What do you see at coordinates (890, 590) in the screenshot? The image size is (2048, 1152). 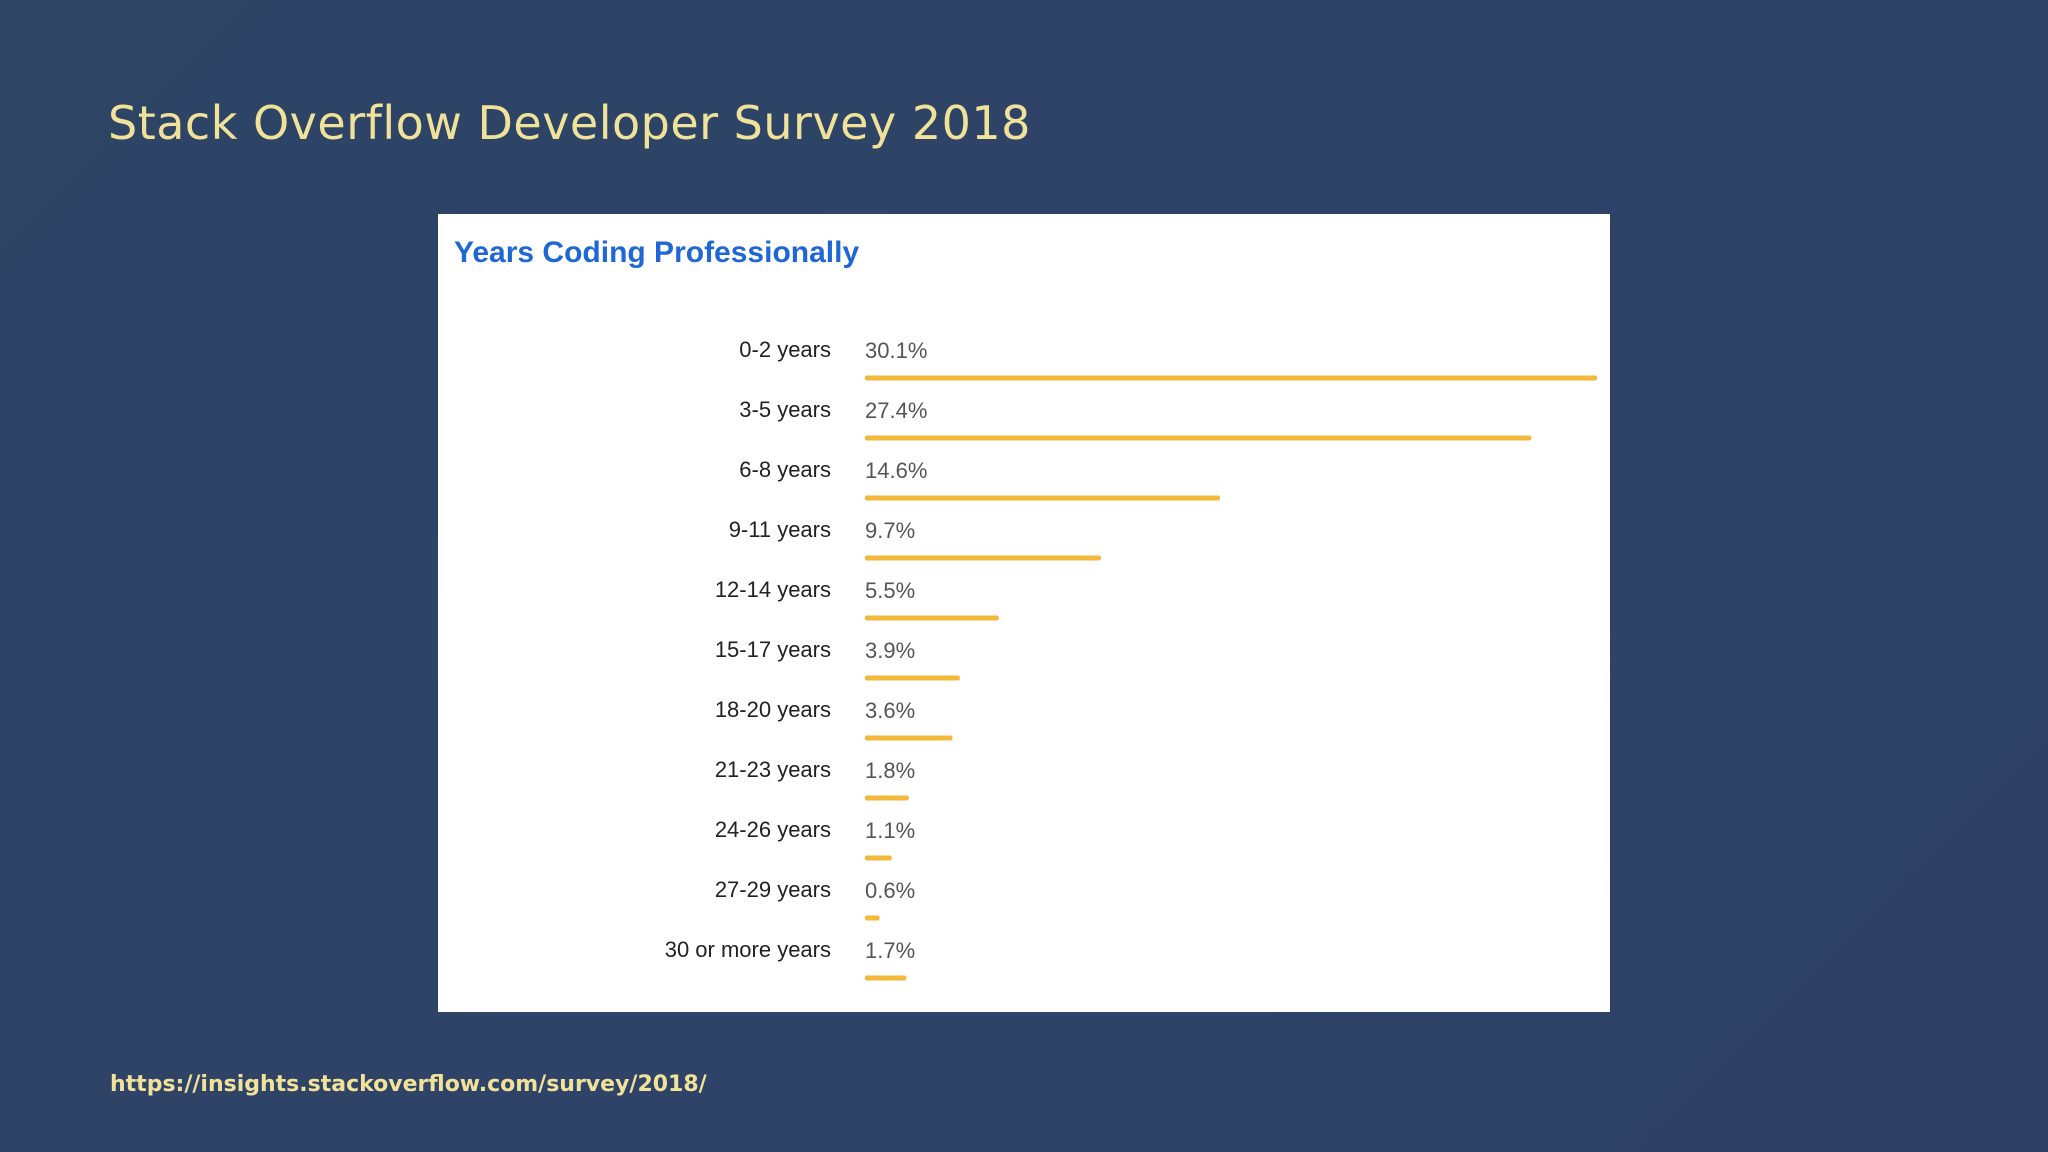 I see `value-label: 5.5%` at bounding box center [890, 590].